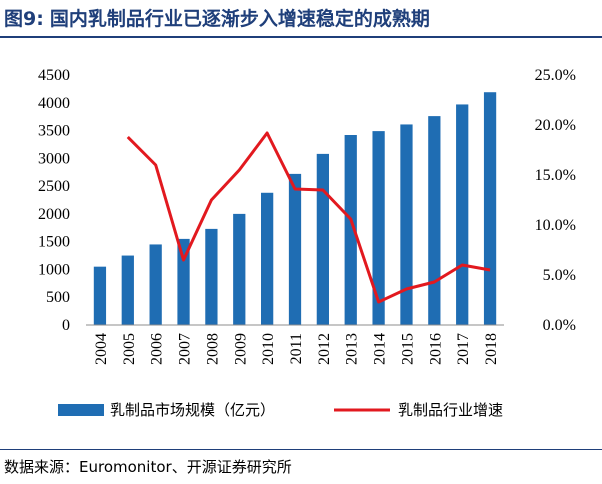  I want to click on left-tick-label: 2500, so click(54, 186).